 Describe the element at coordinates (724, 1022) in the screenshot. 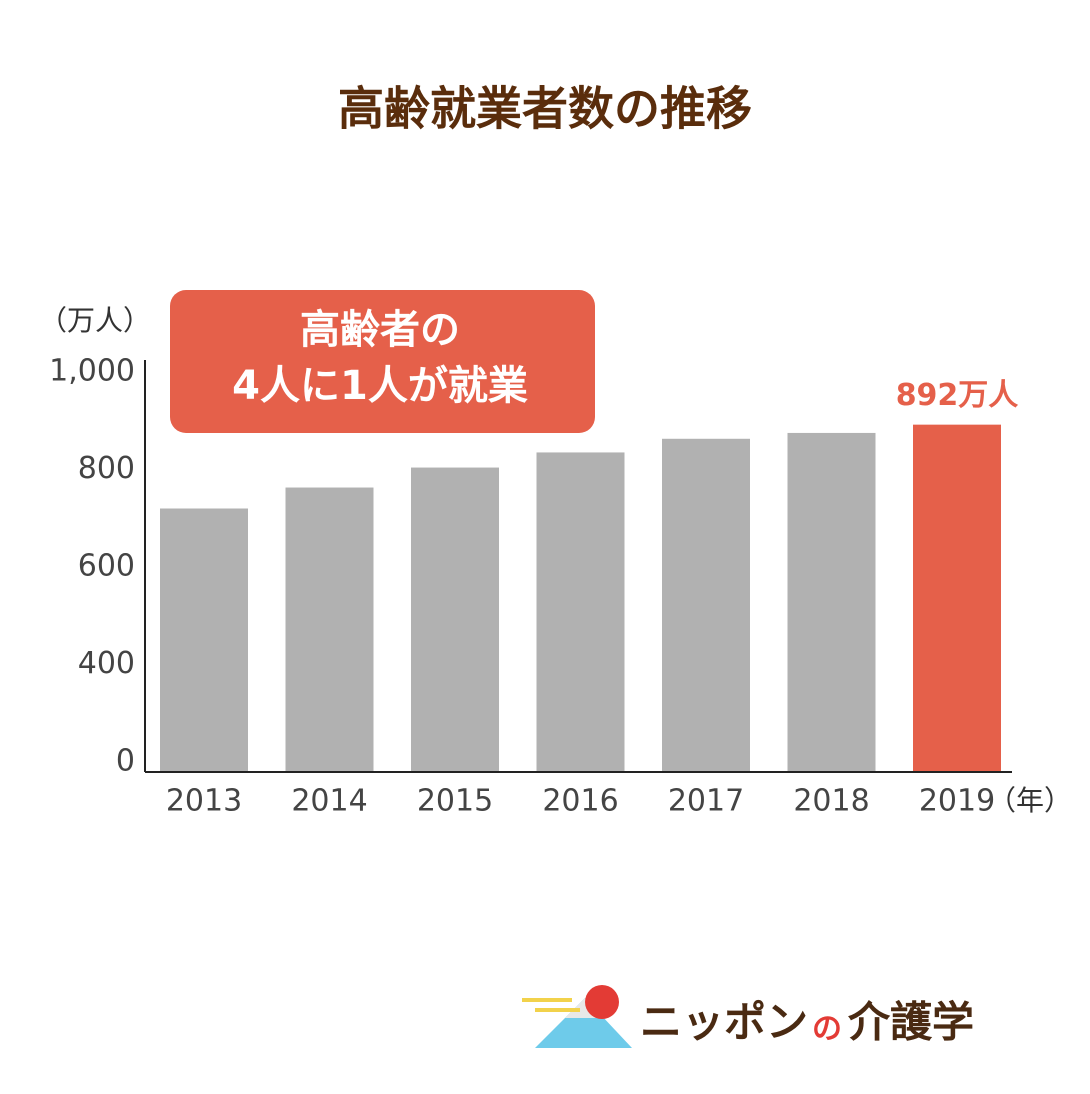

I see `logo-text: ニッポン` at that location.